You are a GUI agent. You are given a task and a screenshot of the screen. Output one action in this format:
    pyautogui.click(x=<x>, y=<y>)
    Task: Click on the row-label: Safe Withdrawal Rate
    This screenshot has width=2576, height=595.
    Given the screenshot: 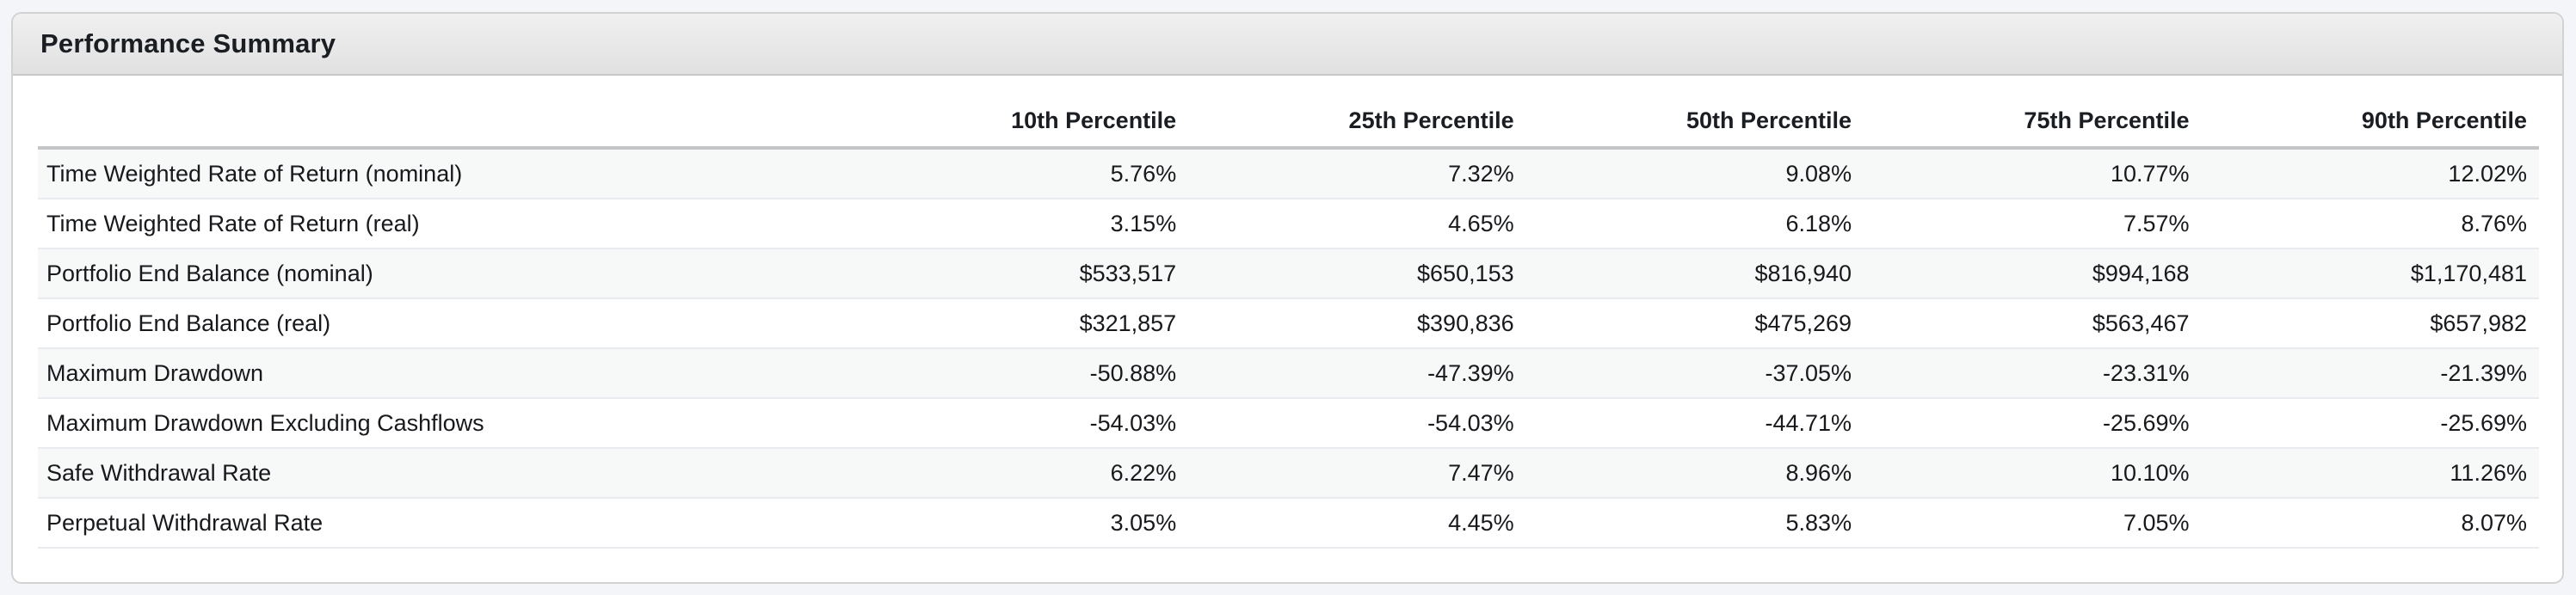 What is the action you would take?
    pyautogui.click(x=444, y=474)
    